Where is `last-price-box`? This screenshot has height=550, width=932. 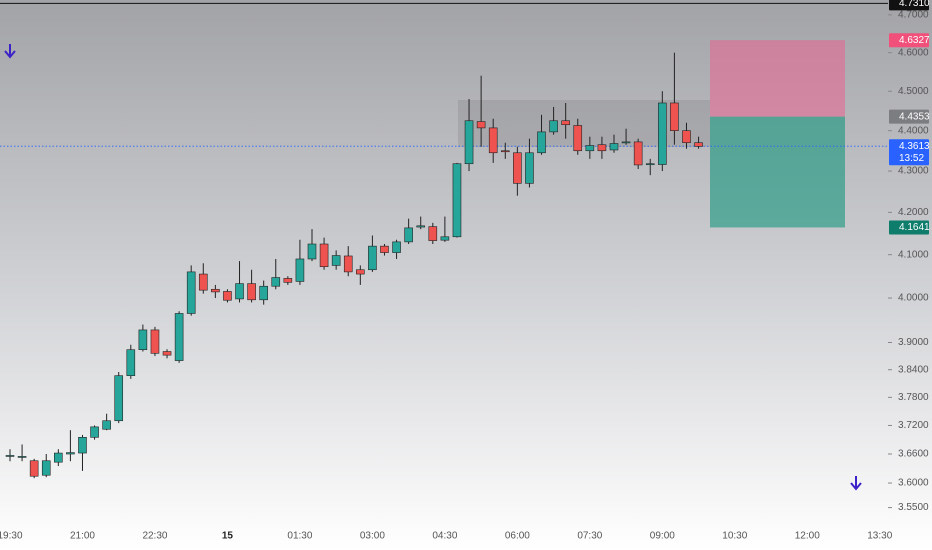 last-price-box is located at coordinates (909, 152).